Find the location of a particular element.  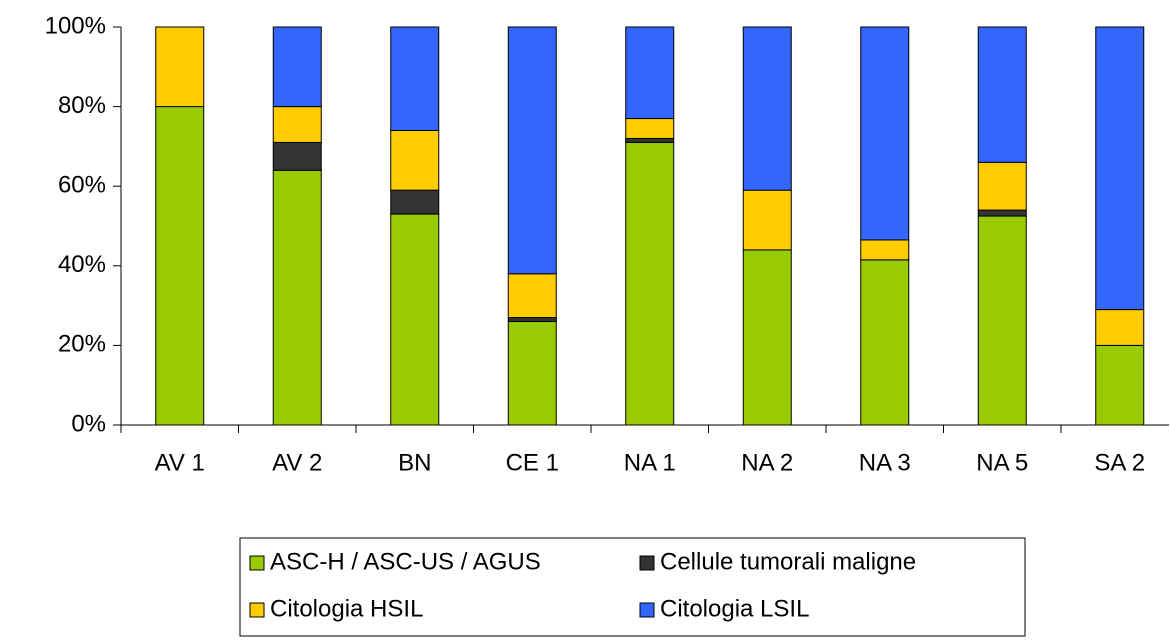

legend-label: Citologia LSIL is located at coordinates (734, 608).